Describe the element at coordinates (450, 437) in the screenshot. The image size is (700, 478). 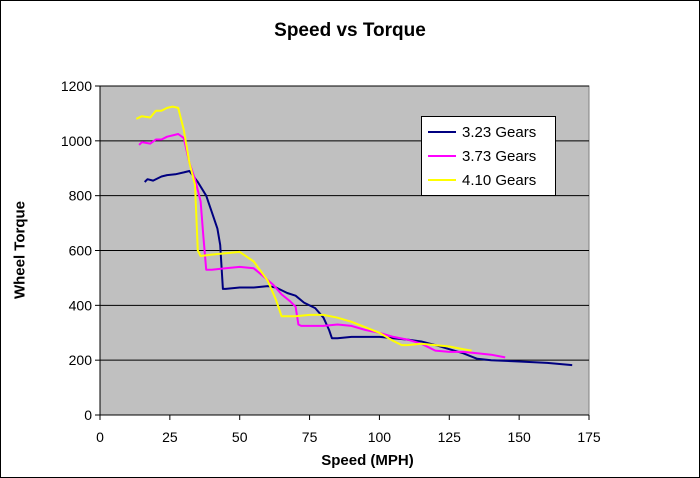
I see `x-tick-label: 125` at that location.